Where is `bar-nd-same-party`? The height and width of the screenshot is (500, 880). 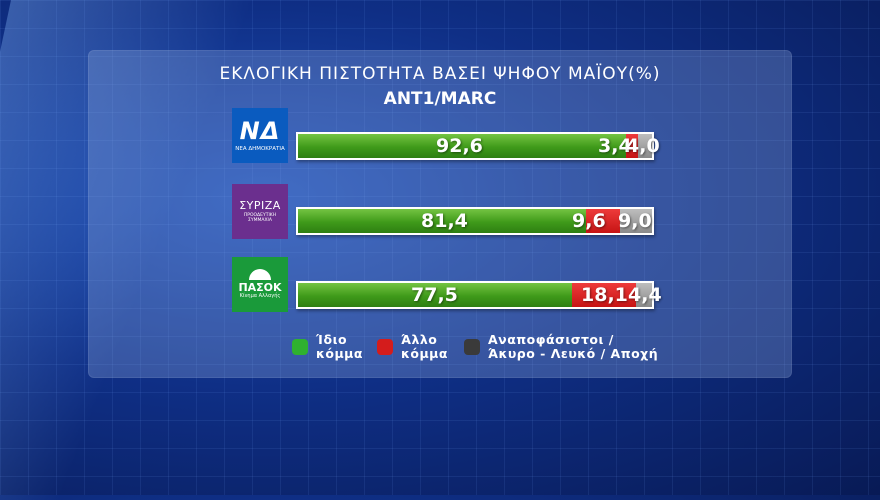 bar-nd-same-party is located at coordinates (462, 146).